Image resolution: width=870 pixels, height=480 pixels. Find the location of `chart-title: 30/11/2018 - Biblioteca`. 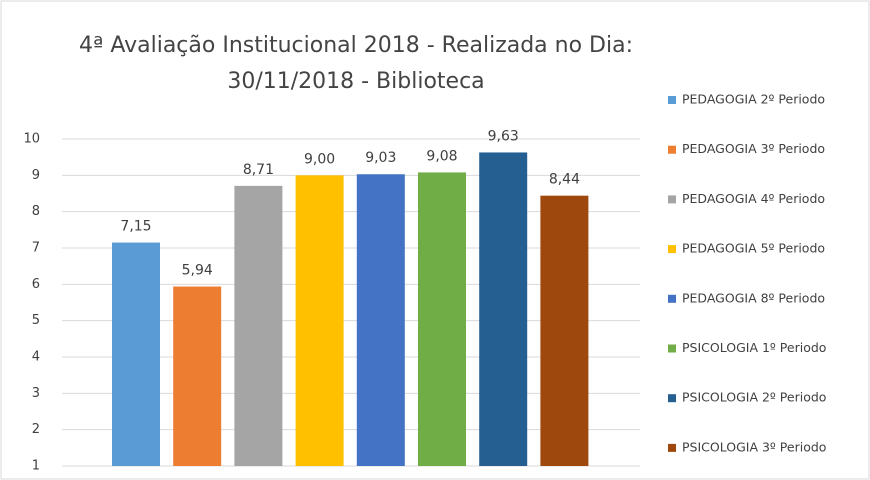

chart-title: 30/11/2018 - Biblioteca is located at coordinates (355, 81).